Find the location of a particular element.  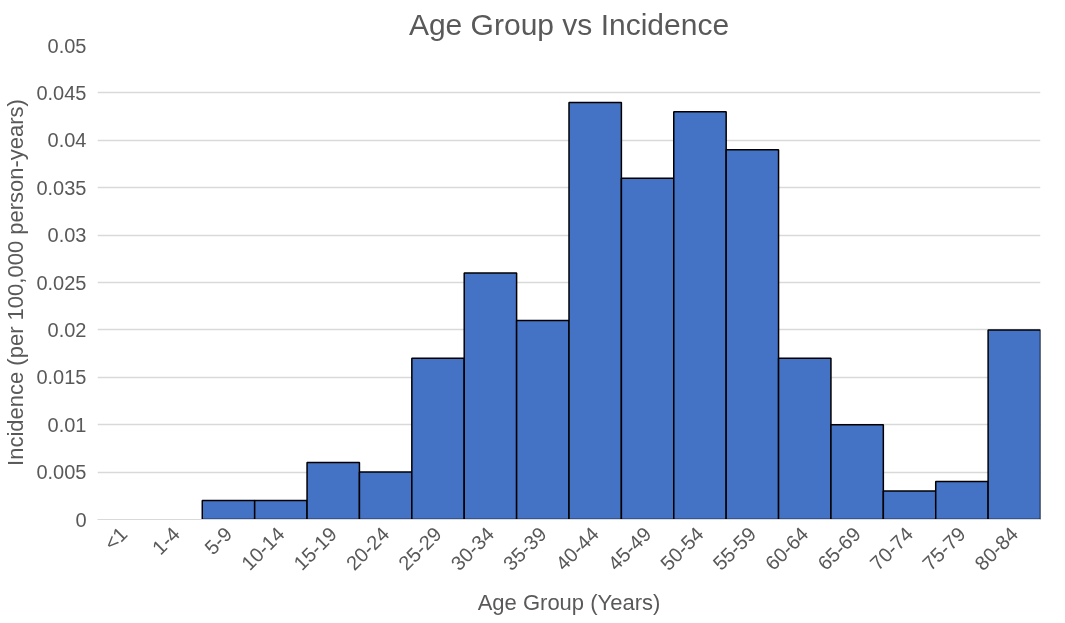

y-tick-label: 0.015 is located at coordinates (61, 377).